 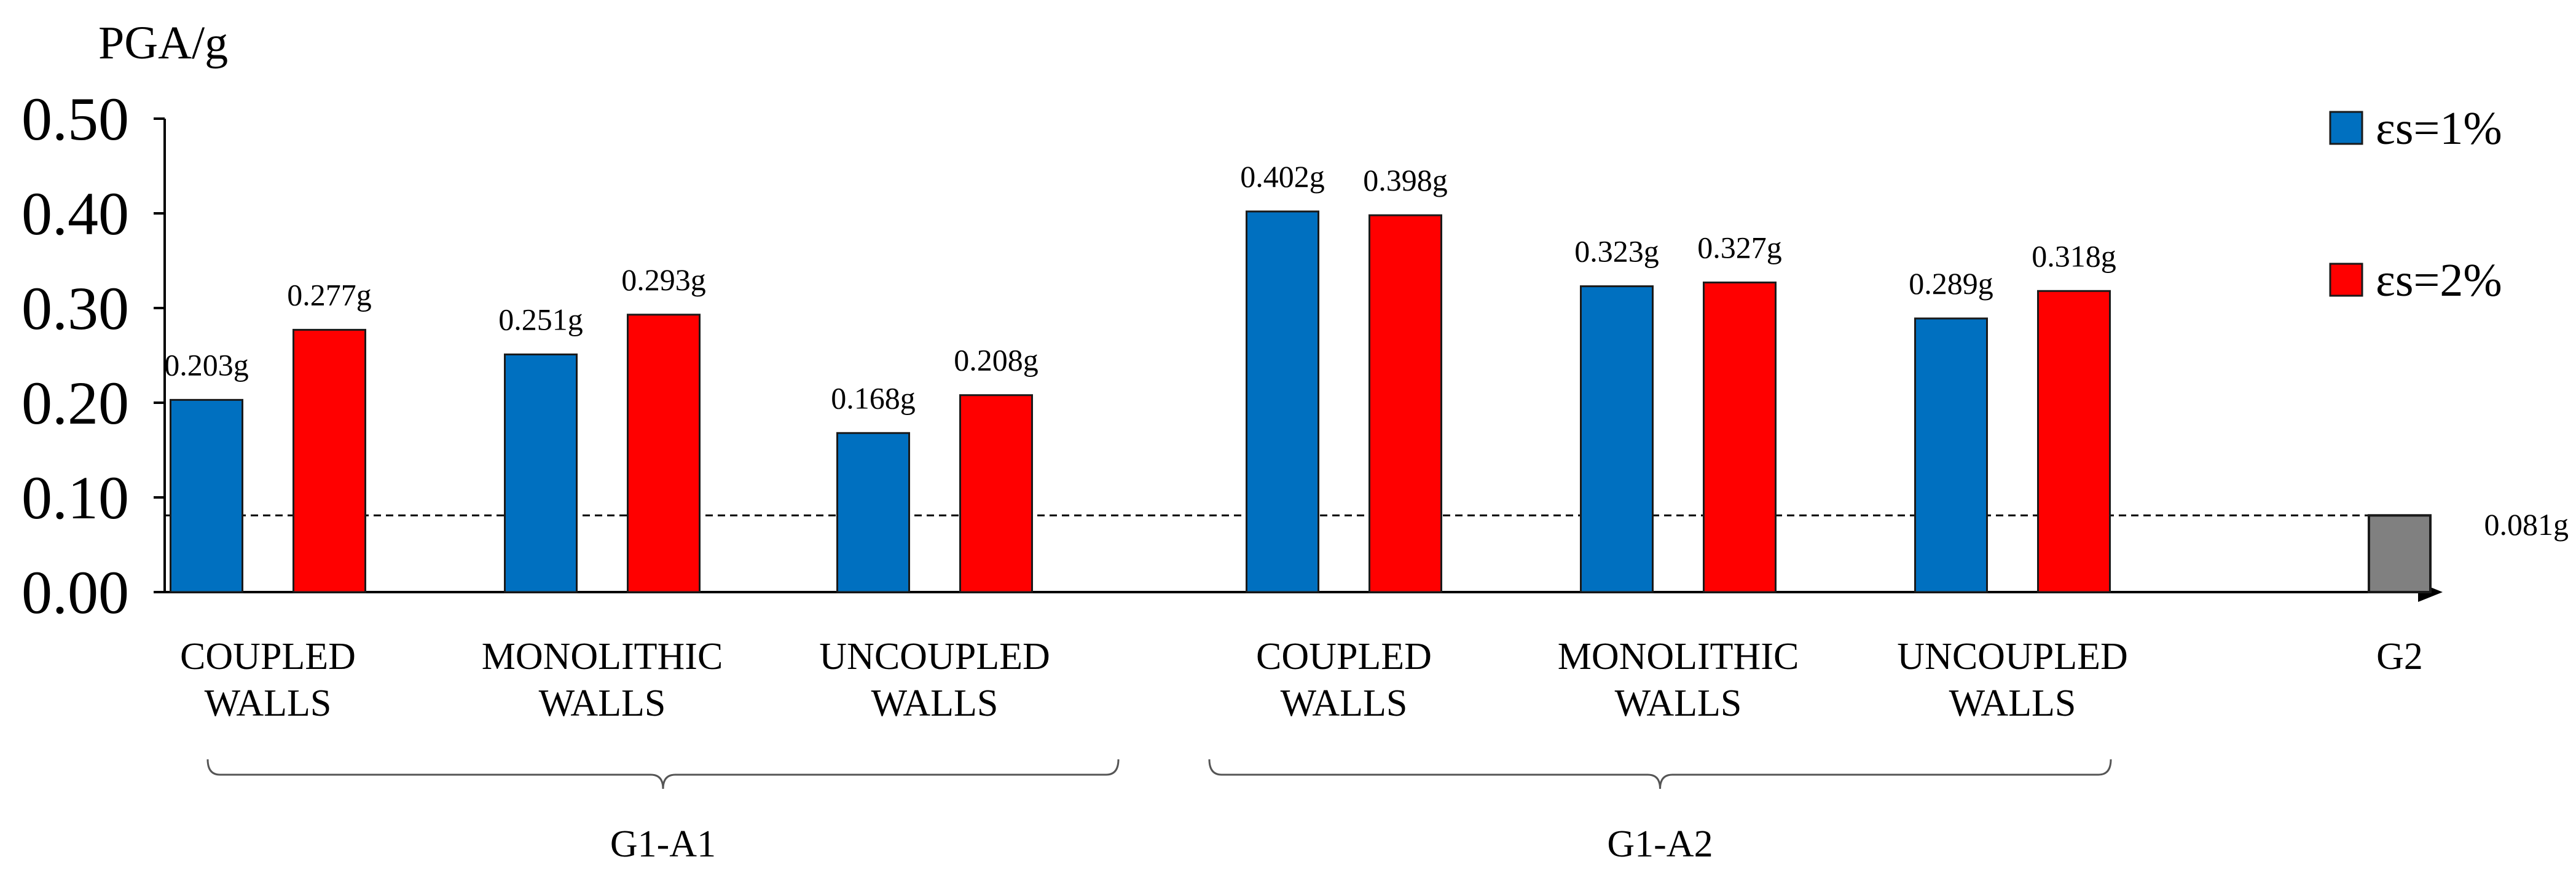 What do you see at coordinates (1739, 247) in the screenshot?
I see `bar-value-label: 0.327g` at bounding box center [1739, 247].